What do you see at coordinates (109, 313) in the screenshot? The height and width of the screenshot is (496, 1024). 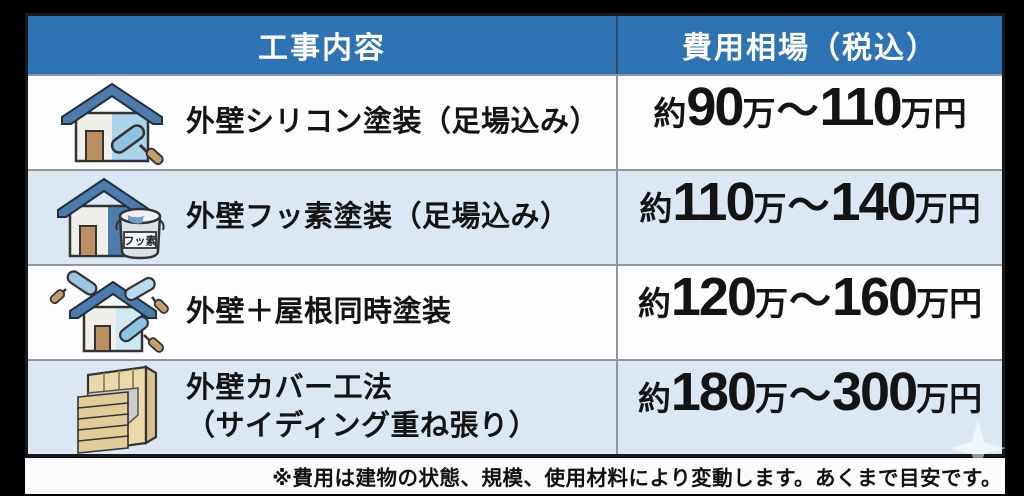 I see `house-roof-wall-paint-icon` at bounding box center [109, 313].